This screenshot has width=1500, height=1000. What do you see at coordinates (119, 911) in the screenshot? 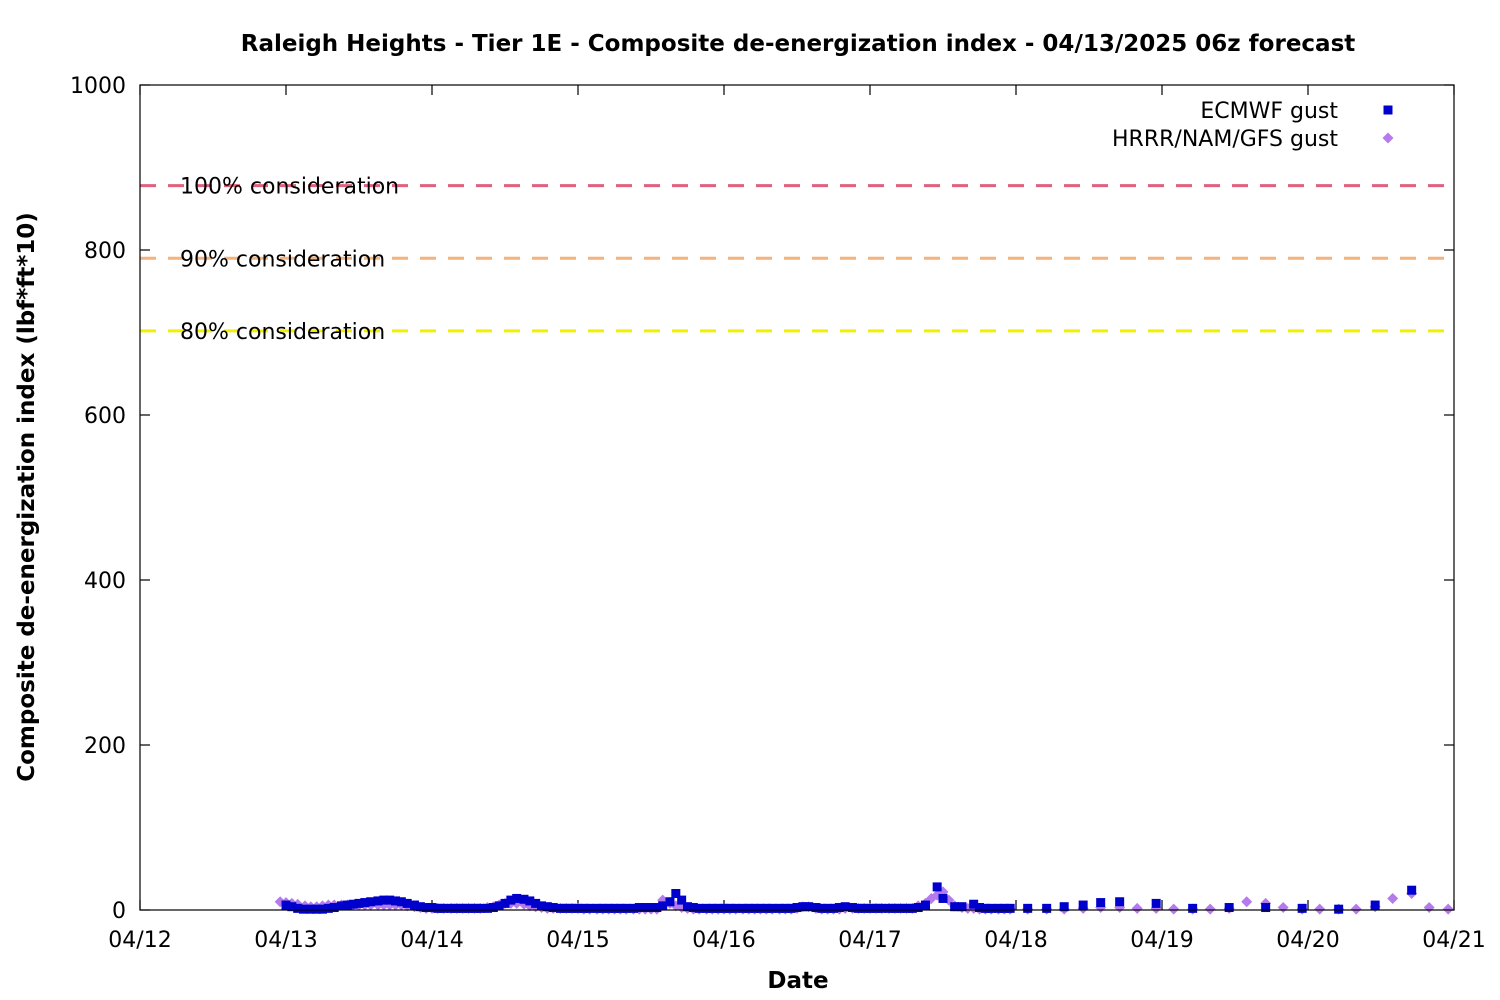
I see `y-tick-label: 0` at bounding box center [119, 911].